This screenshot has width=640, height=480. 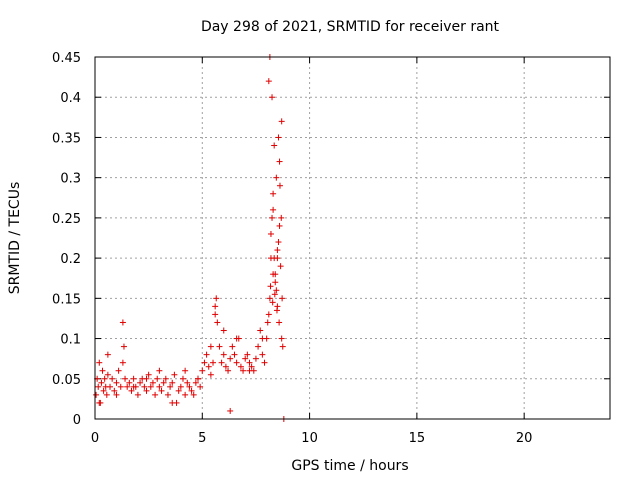 What do you see at coordinates (202, 438) in the screenshot?
I see `x-tick-label: 5` at bounding box center [202, 438].